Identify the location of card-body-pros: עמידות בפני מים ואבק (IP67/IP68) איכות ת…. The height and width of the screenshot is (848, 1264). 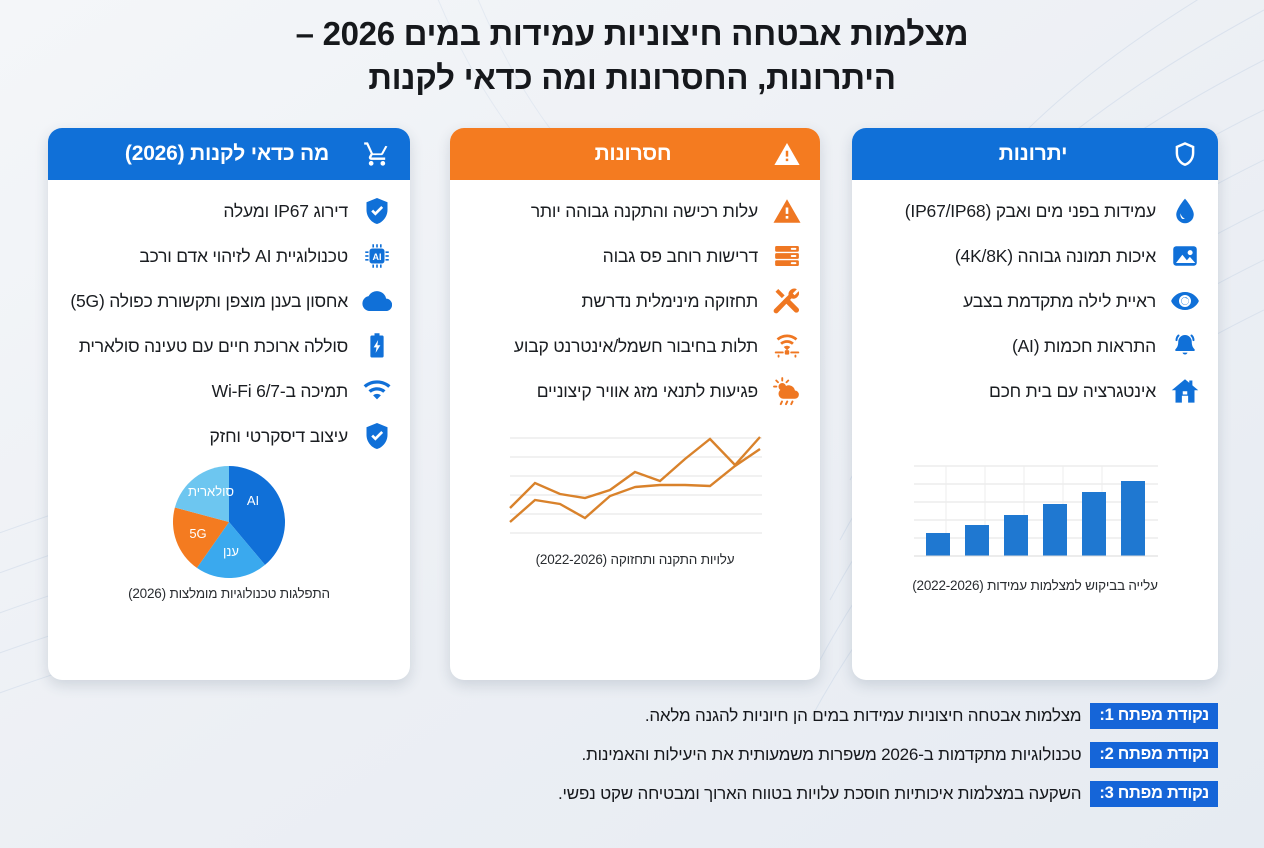
(1035, 390).